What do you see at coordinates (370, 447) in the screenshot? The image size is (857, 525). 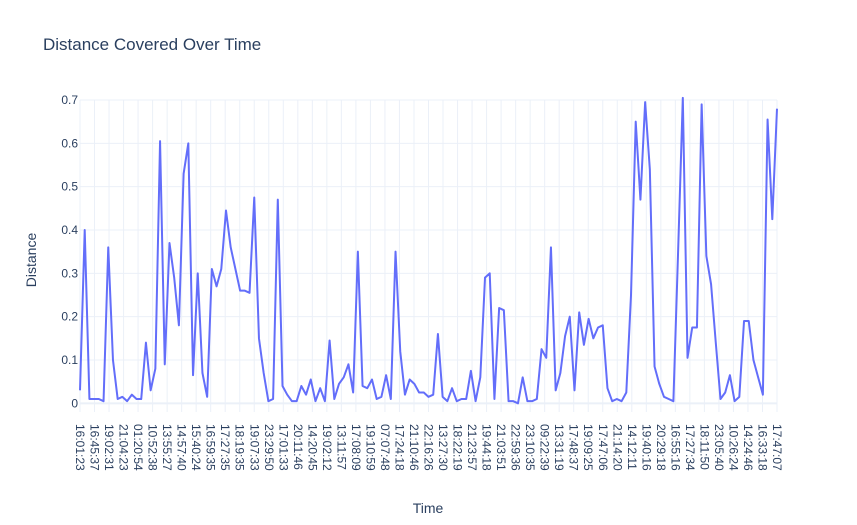 I see `x-tick-label: 19:10:59` at bounding box center [370, 447].